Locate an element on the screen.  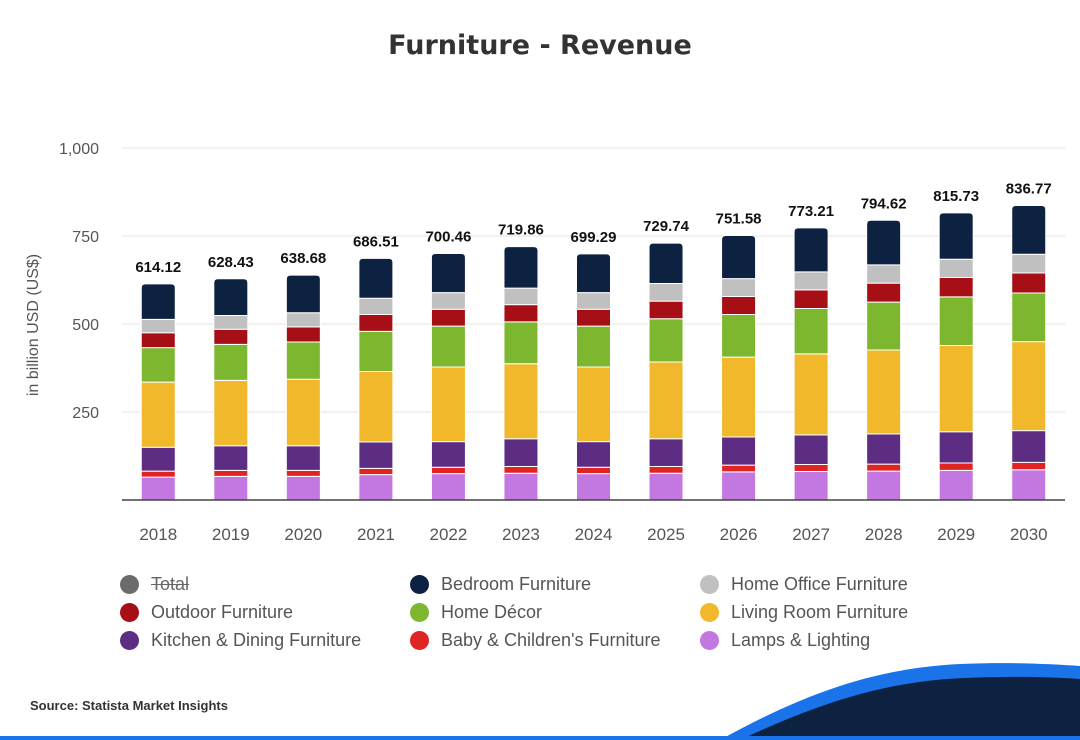
legend-item: Kitchen & Dining Furniture is located at coordinates (265, 640).